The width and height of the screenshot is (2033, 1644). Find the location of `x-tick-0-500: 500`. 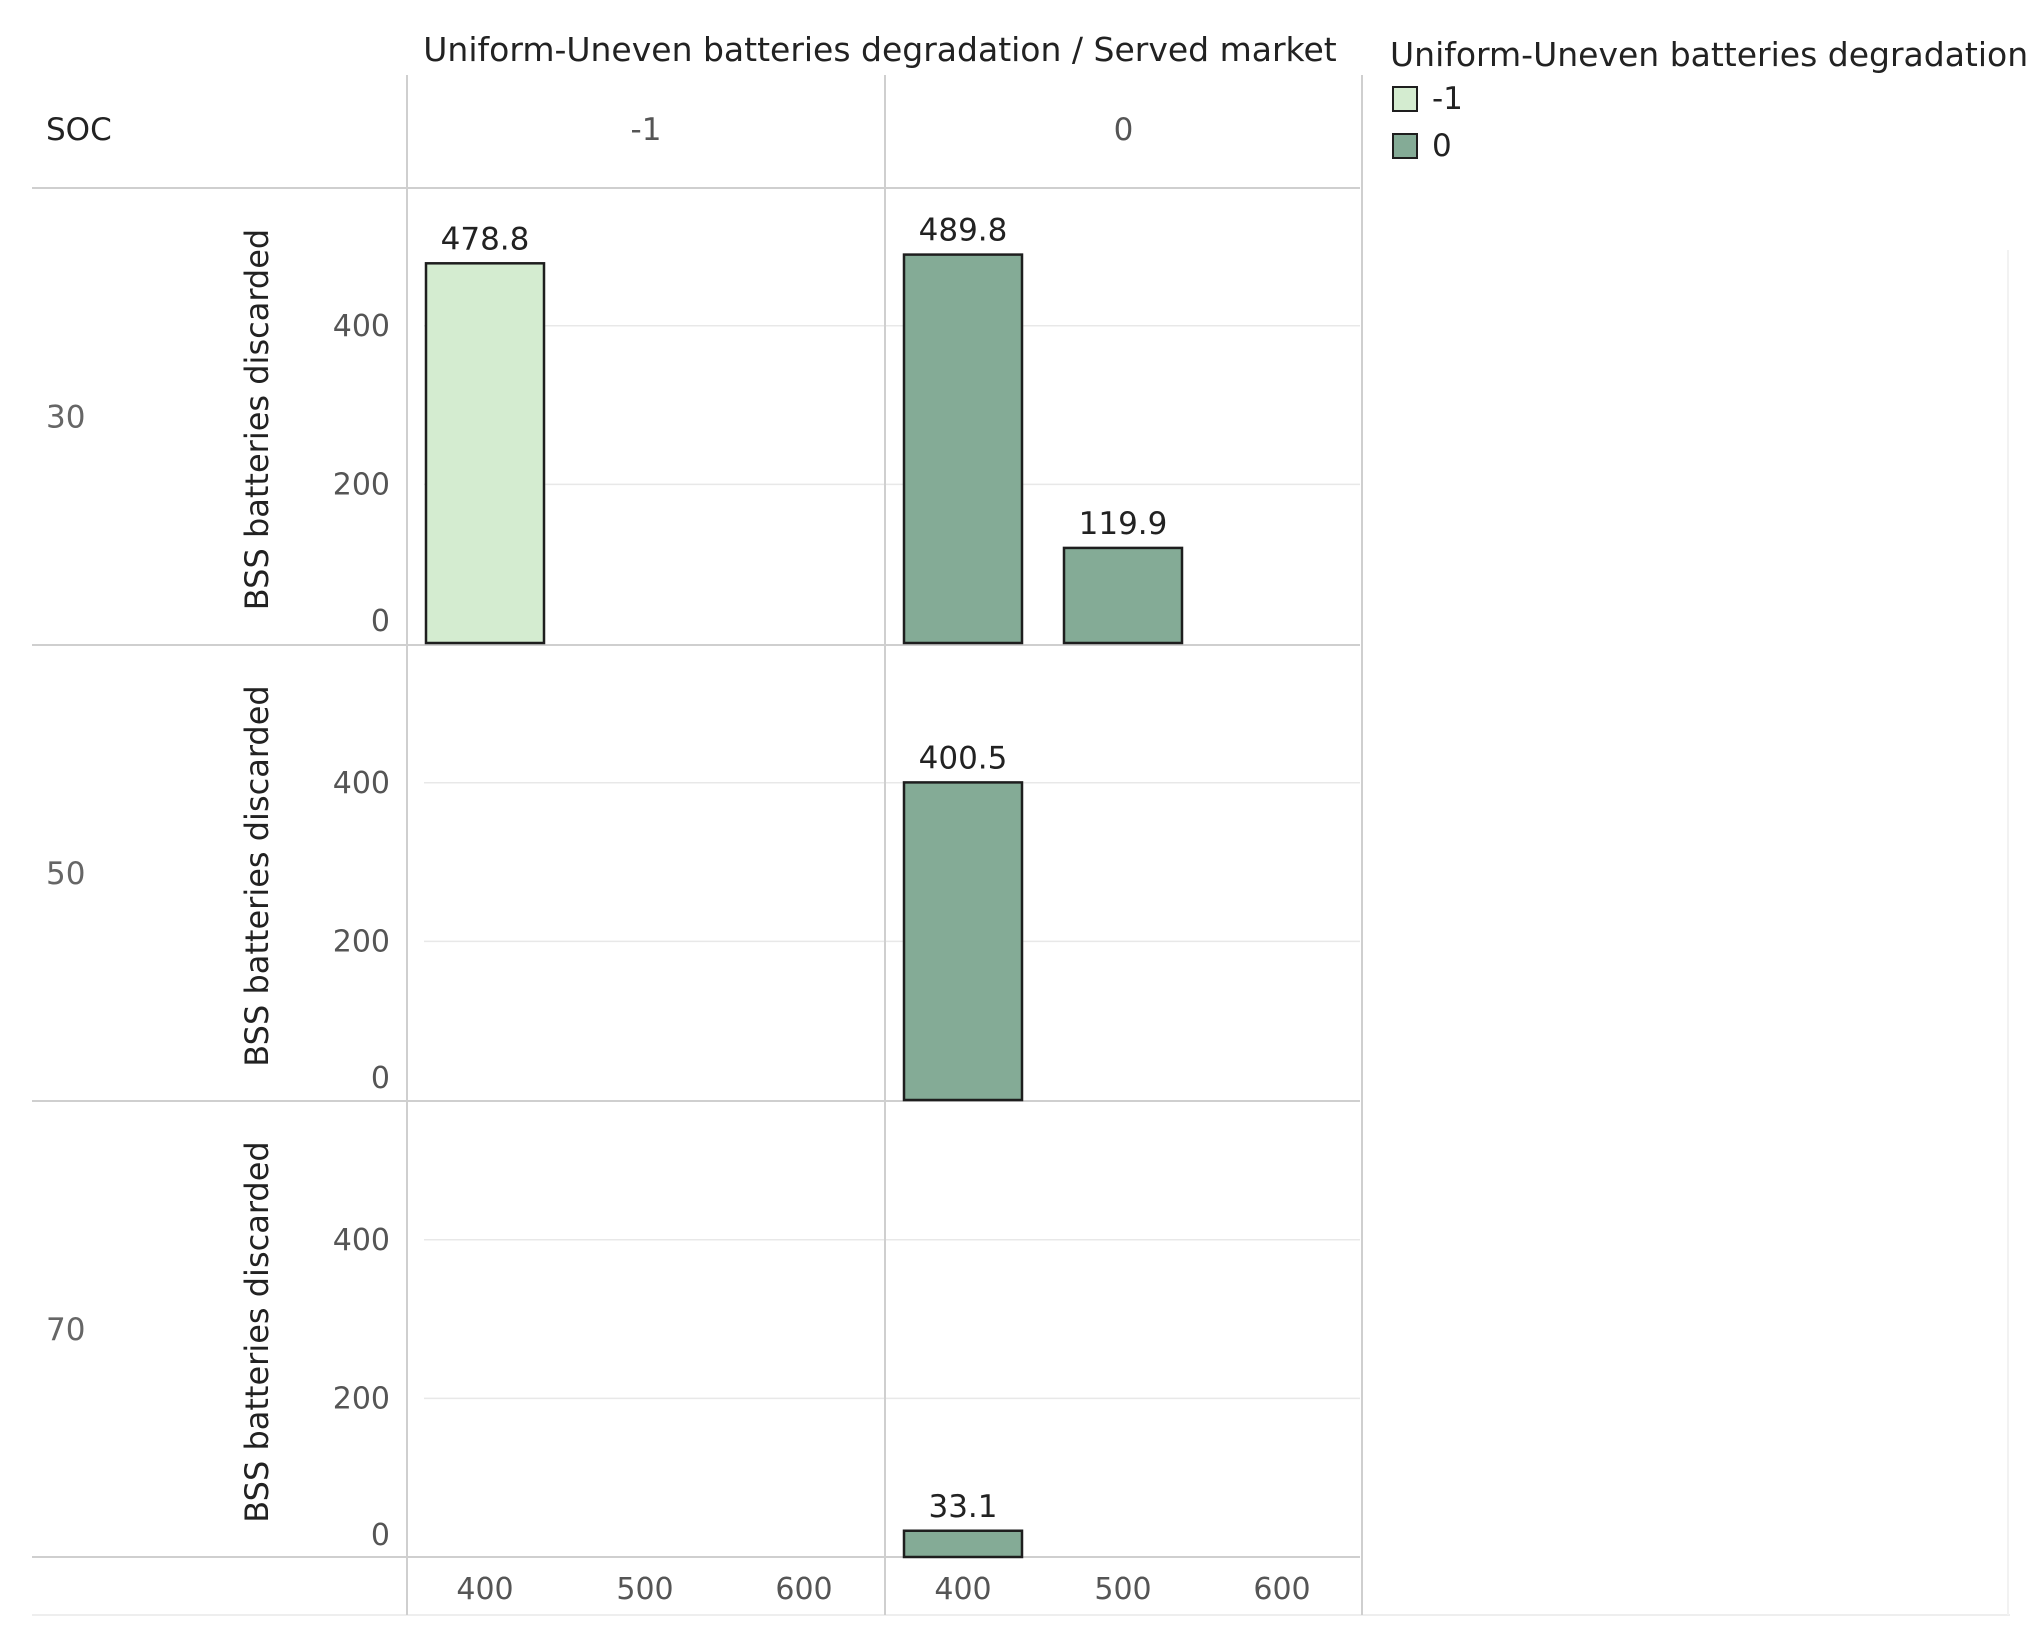

x-tick-0-500: 500 is located at coordinates (1122, 1589).